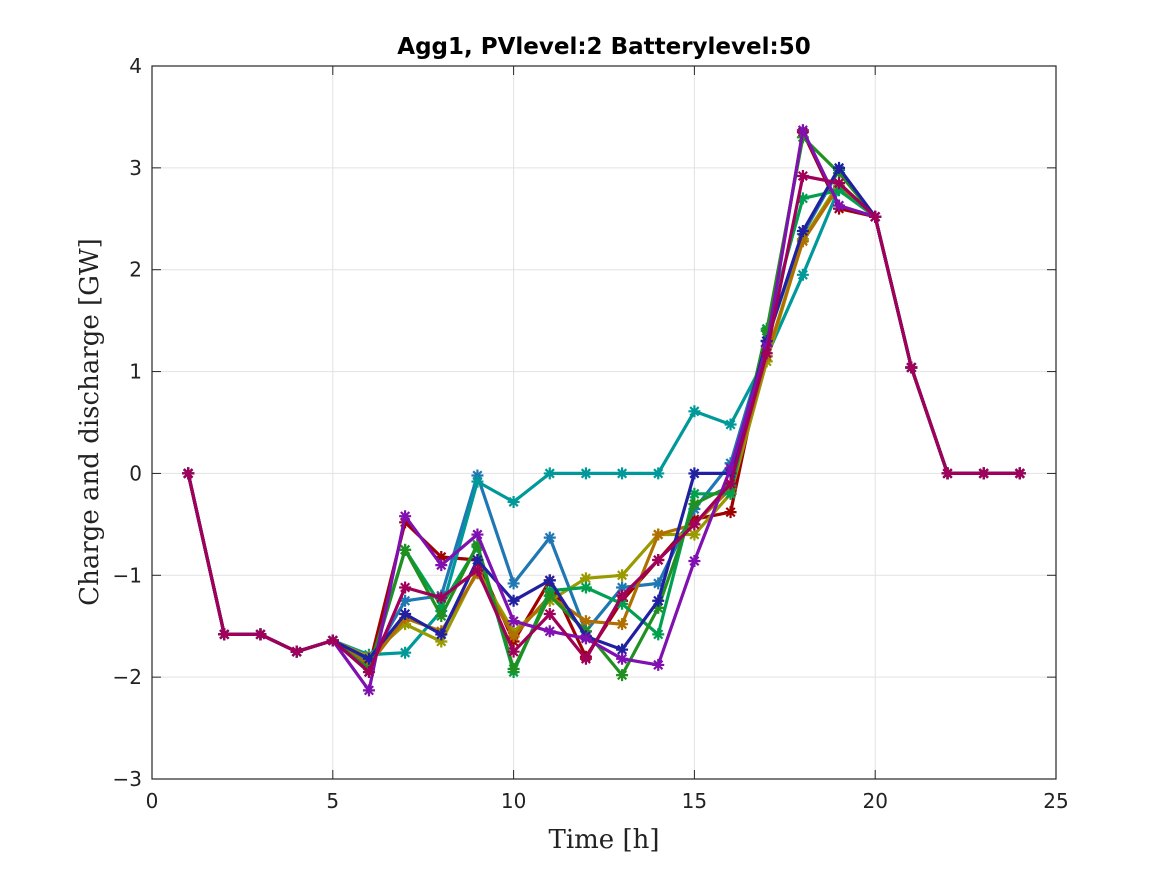  I want to click on y-tick-label: 2, so click(135, 270).